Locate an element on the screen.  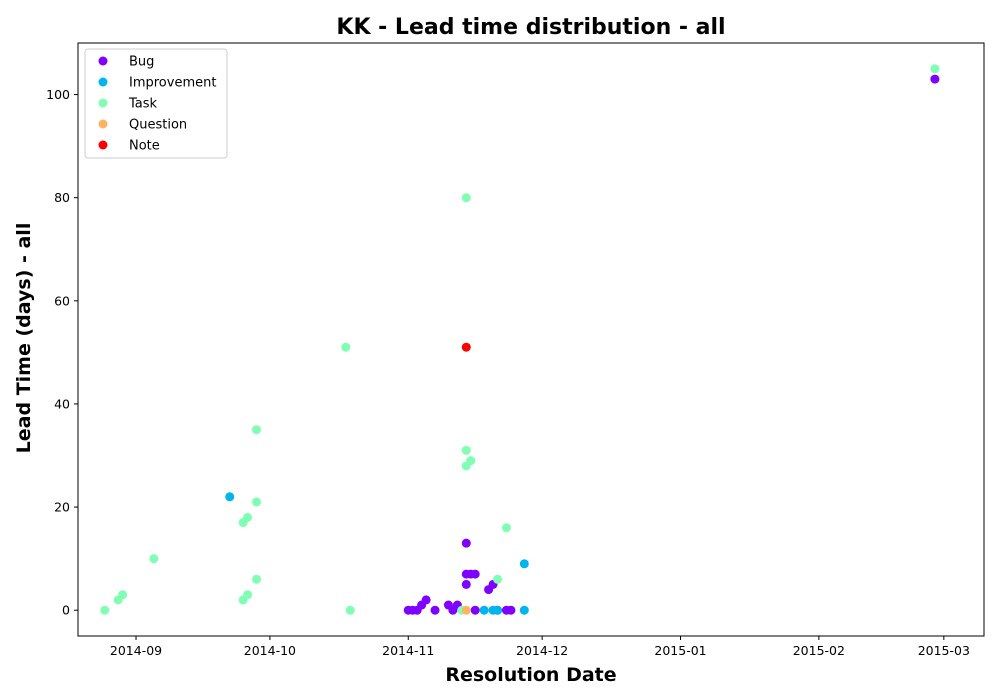
x-tick-label: 2015-03 is located at coordinates (944, 650).